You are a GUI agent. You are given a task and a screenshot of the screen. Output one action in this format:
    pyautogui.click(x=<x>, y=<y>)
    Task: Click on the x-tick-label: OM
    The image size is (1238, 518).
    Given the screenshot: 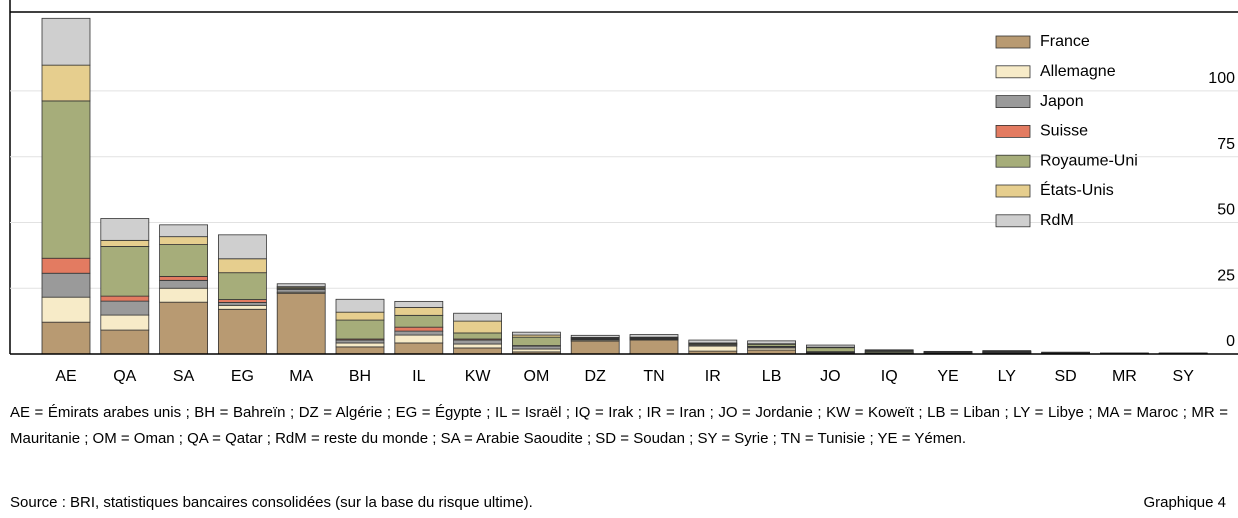 What is the action you would take?
    pyautogui.click(x=537, y=376)
    